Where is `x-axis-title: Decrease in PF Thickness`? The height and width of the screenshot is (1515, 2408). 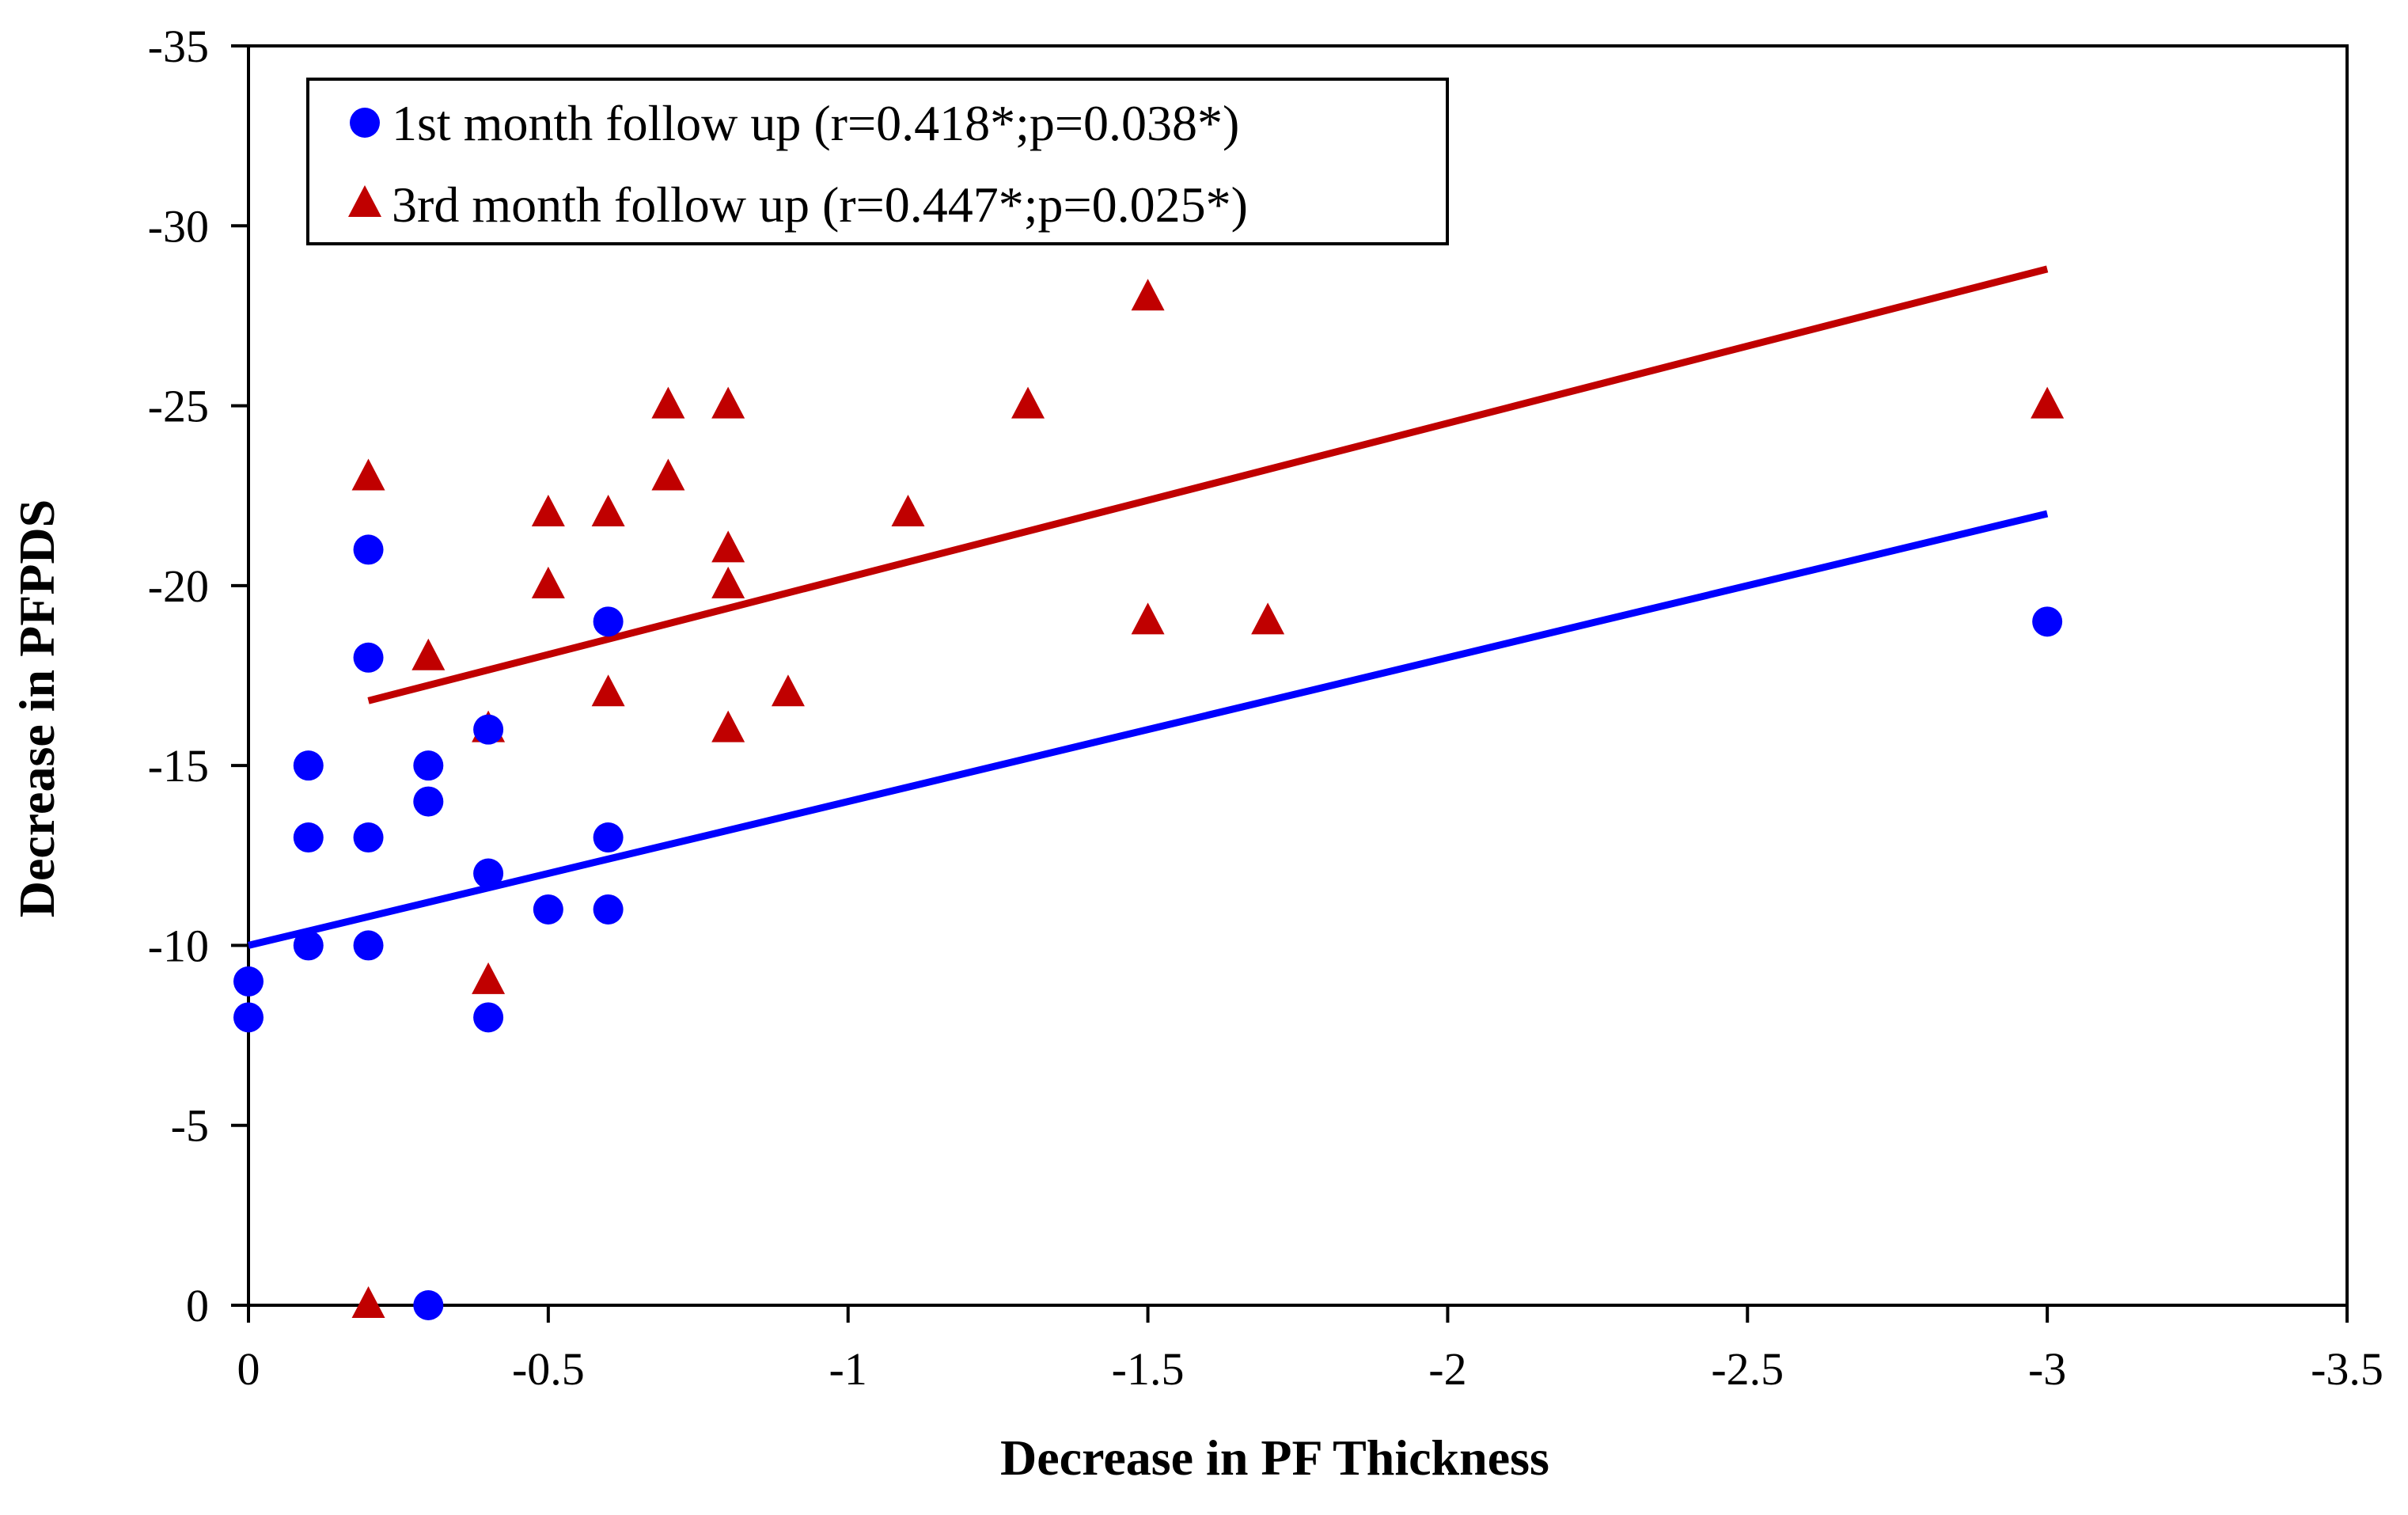 x-axis-title: Decrease in PF Thickness is located at coordinates (1274, 1458).